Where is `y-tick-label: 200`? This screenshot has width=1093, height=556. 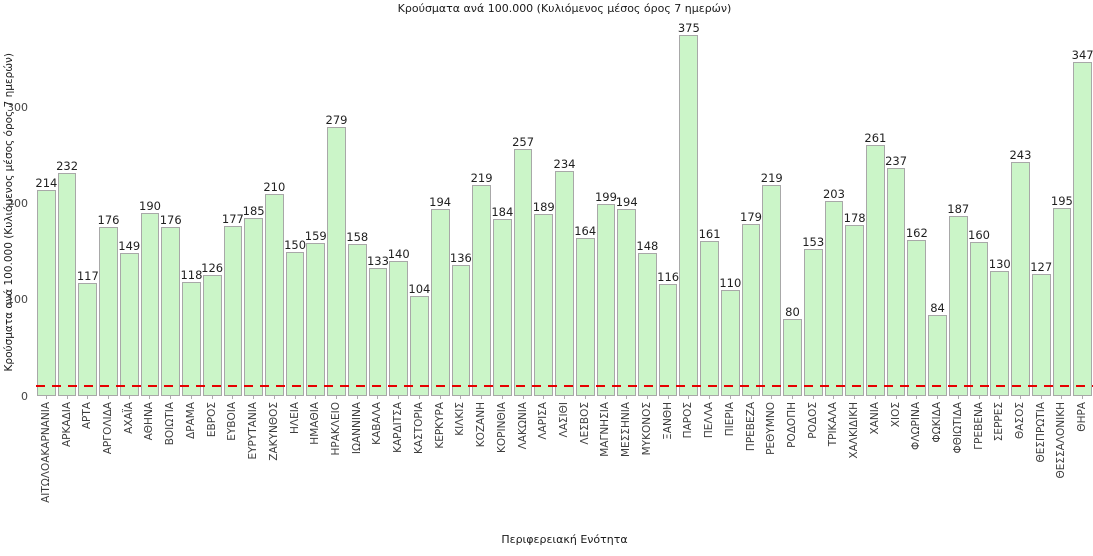
y-tick-label: 200 is located at coordinates (17, 203).